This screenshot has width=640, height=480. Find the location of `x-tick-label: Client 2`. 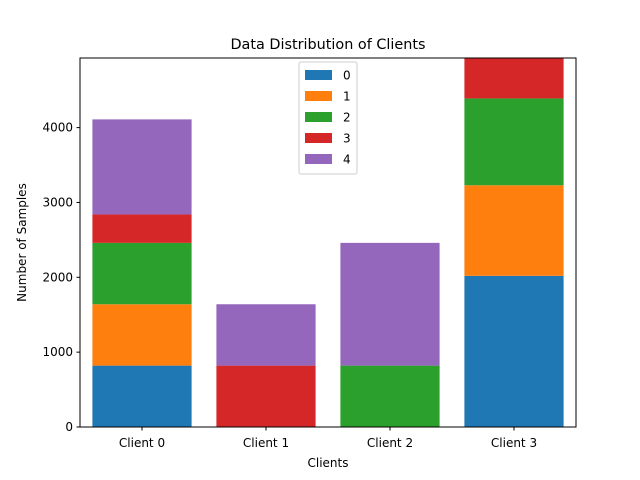

x-tick-label: Client 2 is located at coordinates (390, 443).